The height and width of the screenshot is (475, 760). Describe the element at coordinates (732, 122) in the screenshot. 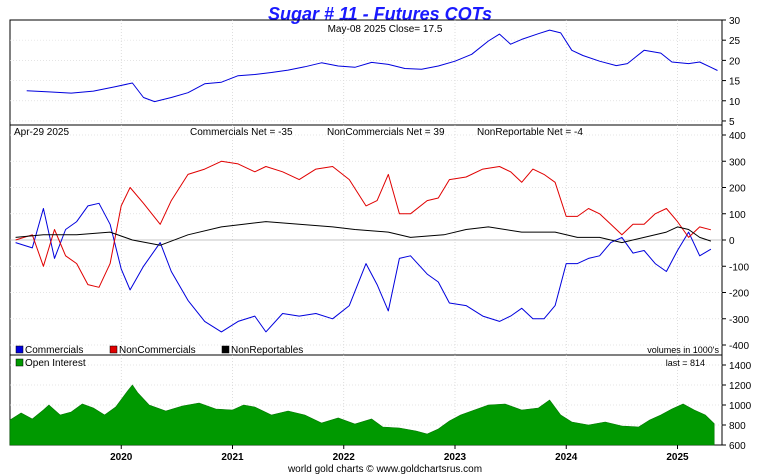

I see `y-tick-label-price-5: 5` at that location.